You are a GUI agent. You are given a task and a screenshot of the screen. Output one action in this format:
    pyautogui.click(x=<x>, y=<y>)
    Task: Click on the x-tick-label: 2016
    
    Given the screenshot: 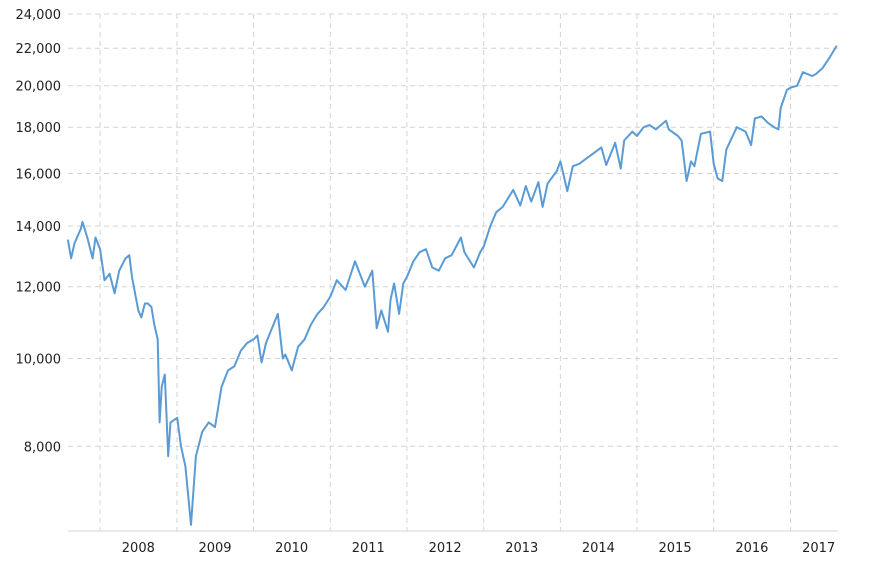 What is the action you would take?
    pyautogui.click(x=751, y=548)
    